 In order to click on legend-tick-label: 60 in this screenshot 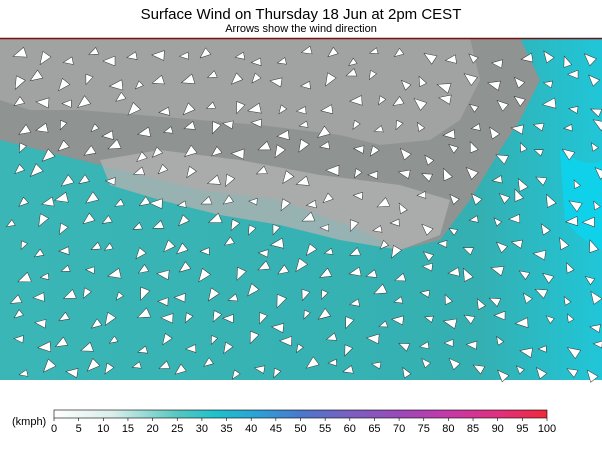, I will do `click(350, 429)`.